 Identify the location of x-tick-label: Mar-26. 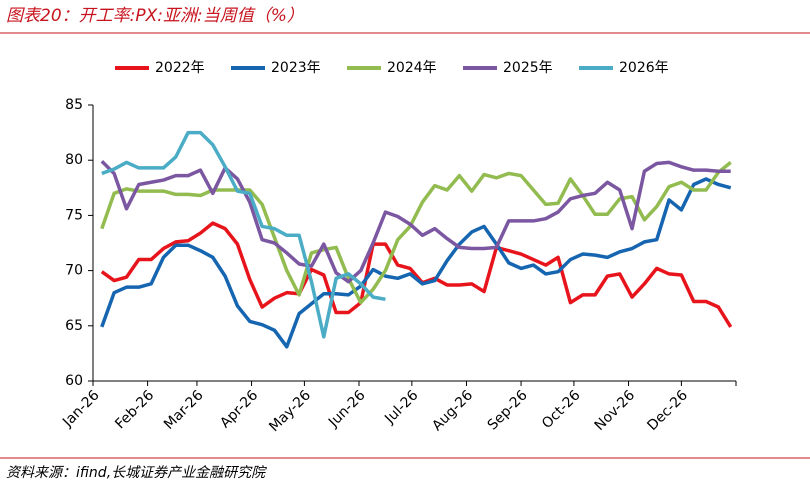
(184, 410).